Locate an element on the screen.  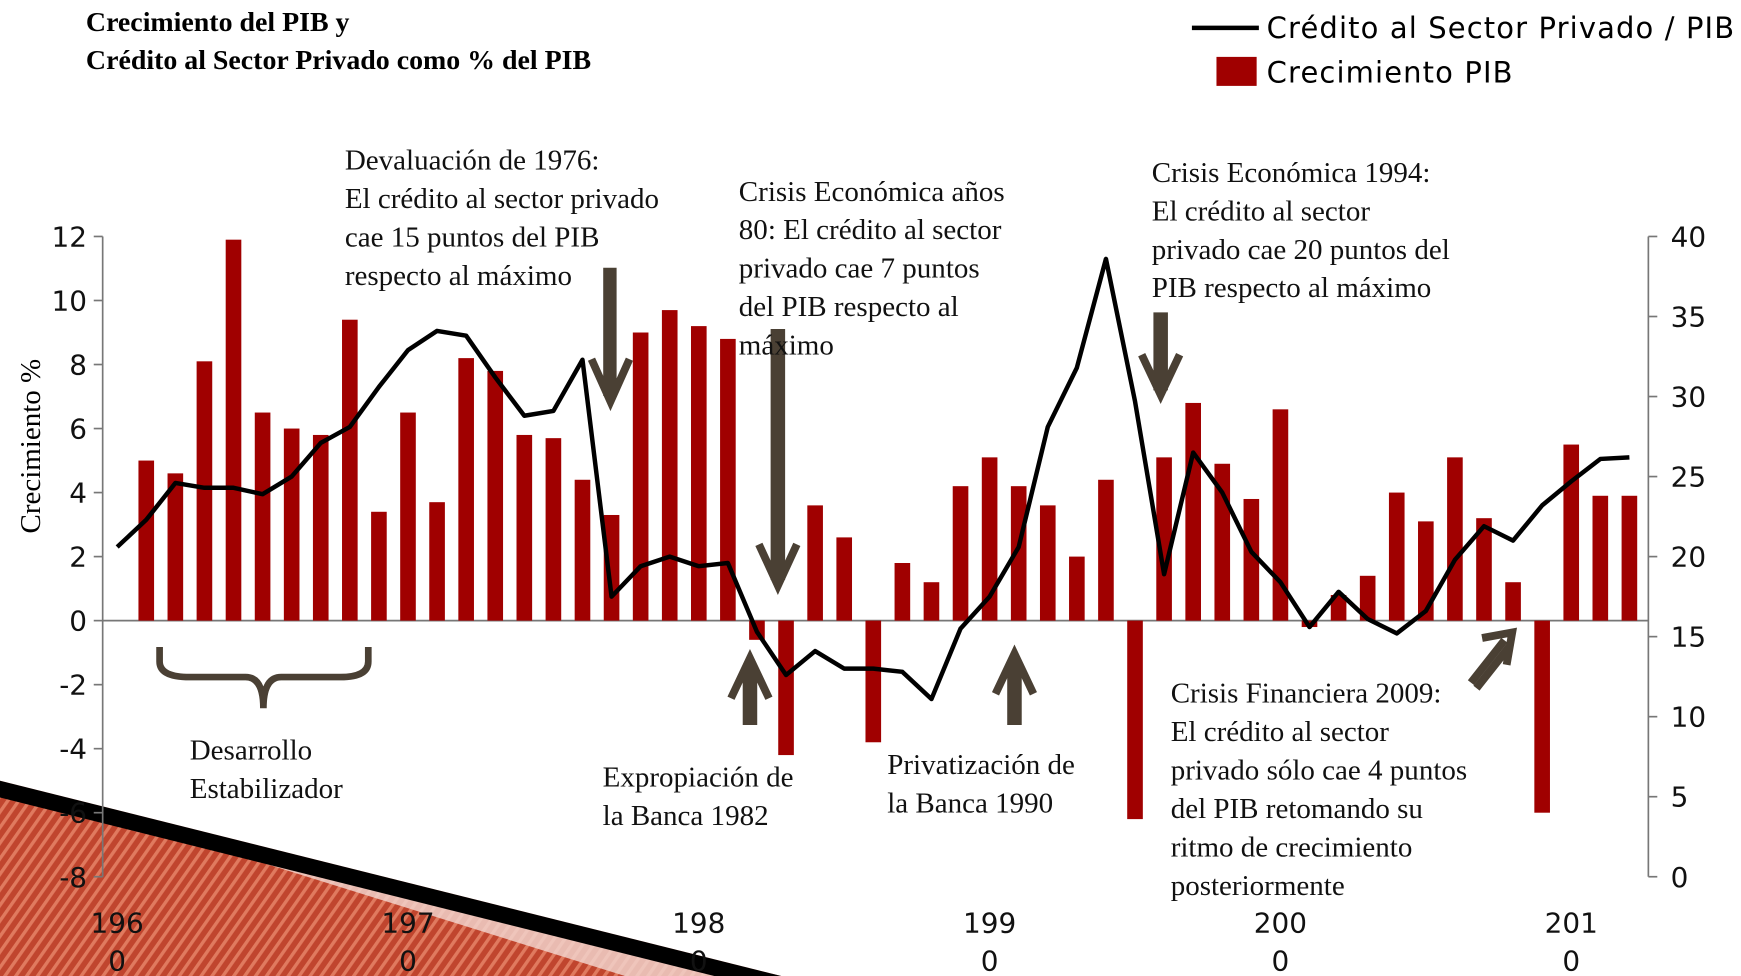
y2-tick-label: 35 is located at coordinates (1688, 317).